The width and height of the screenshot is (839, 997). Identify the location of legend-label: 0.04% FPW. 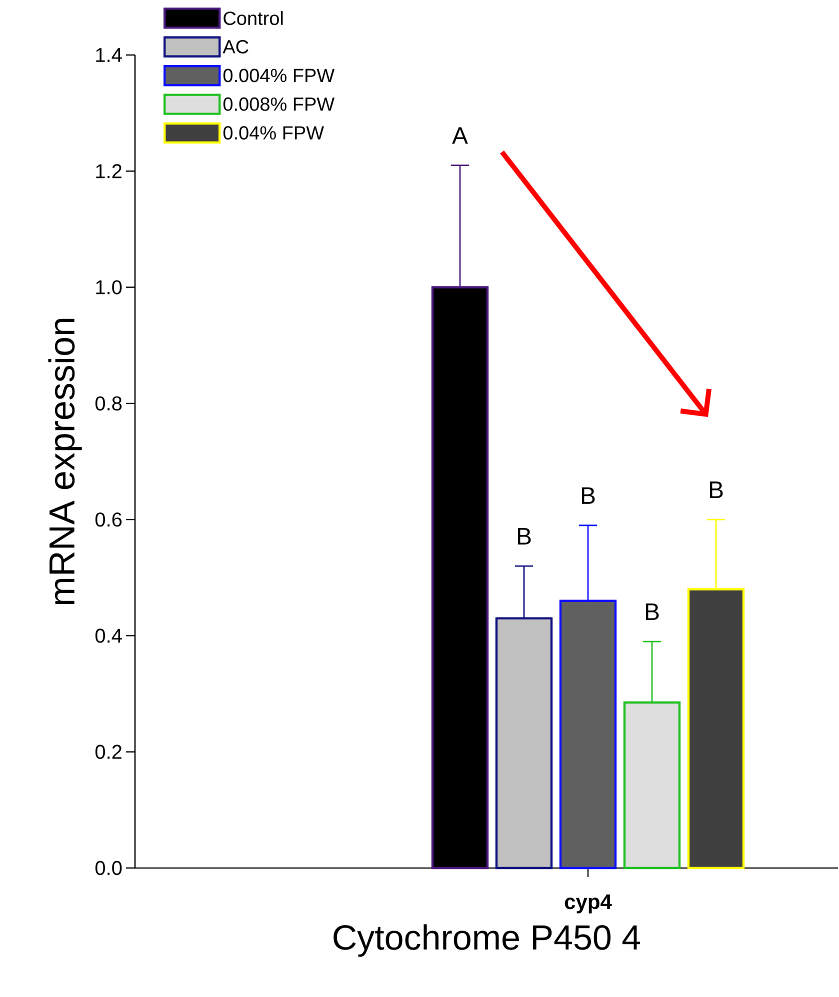
(274, 133).